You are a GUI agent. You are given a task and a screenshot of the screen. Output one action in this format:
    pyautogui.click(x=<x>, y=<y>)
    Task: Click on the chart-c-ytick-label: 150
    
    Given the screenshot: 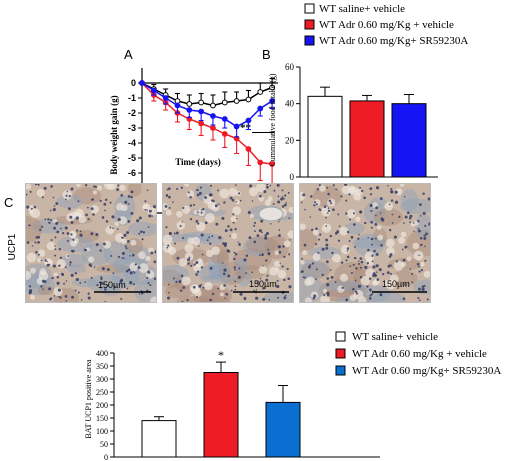 What is the action you would take?
    pyautogui.click(x=102, y=418)
    